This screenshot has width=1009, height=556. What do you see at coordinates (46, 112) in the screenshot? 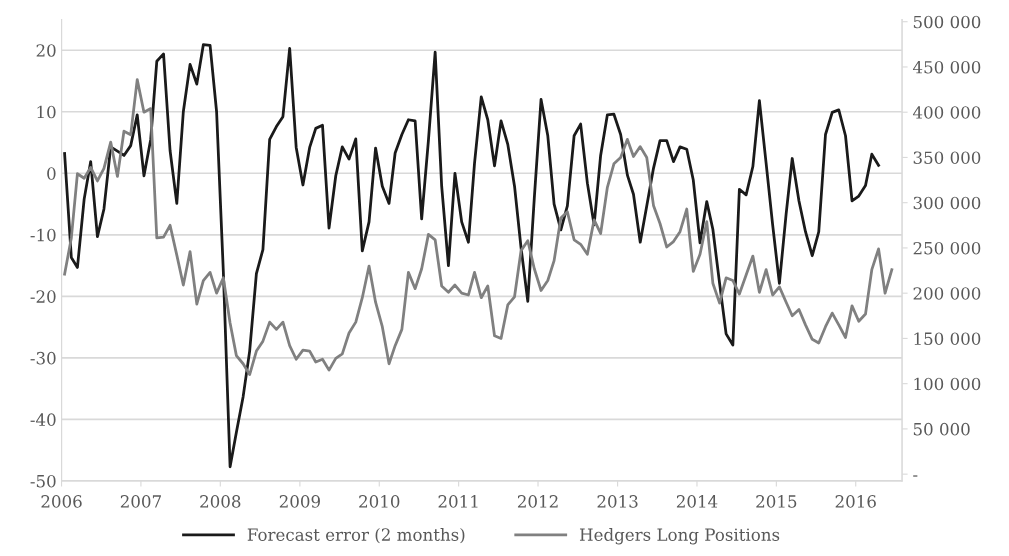
I see `y-tick-label: 10` at bounding box center [46, 112].